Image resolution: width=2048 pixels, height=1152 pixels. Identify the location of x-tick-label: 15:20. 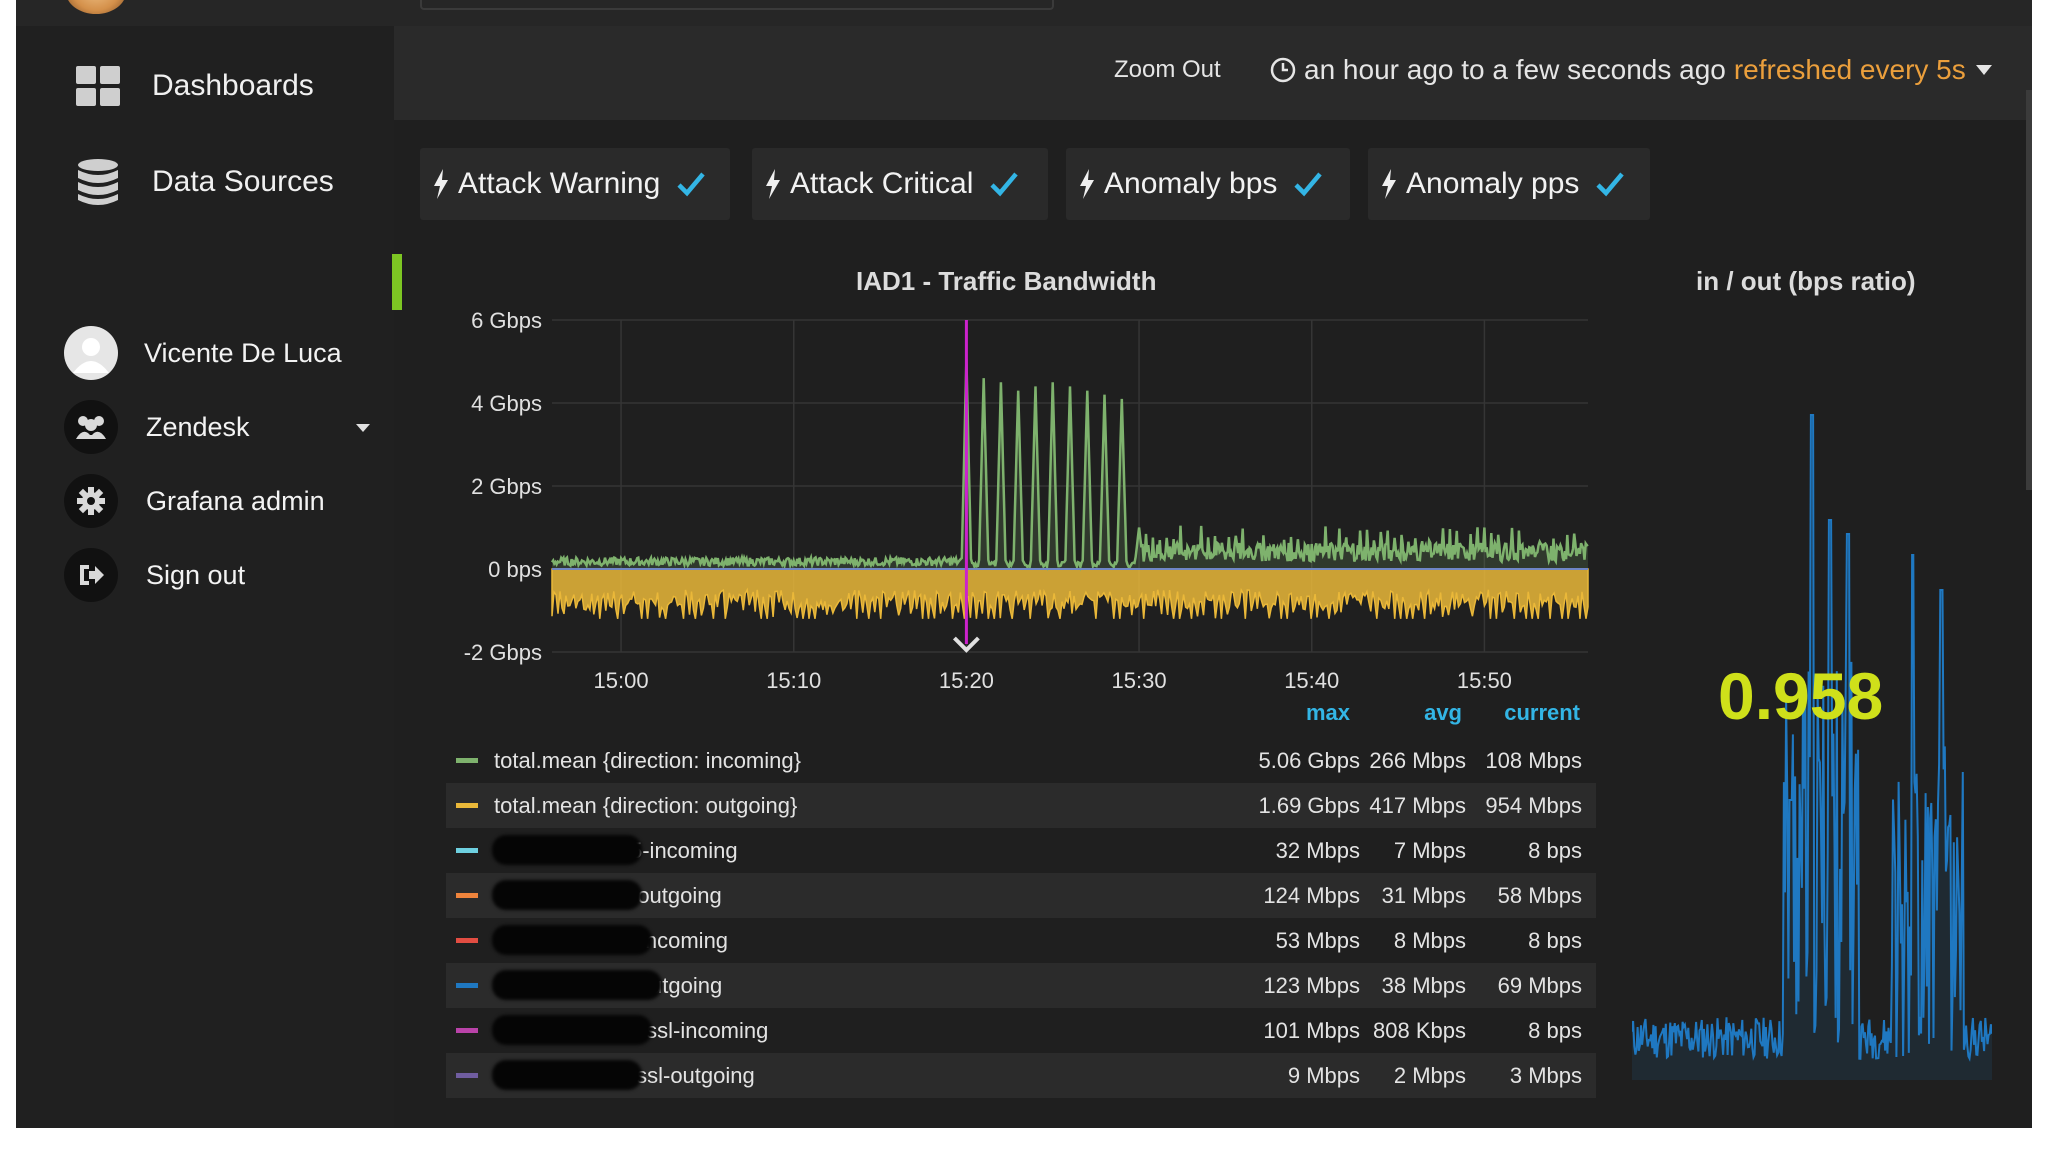
(966, 680).